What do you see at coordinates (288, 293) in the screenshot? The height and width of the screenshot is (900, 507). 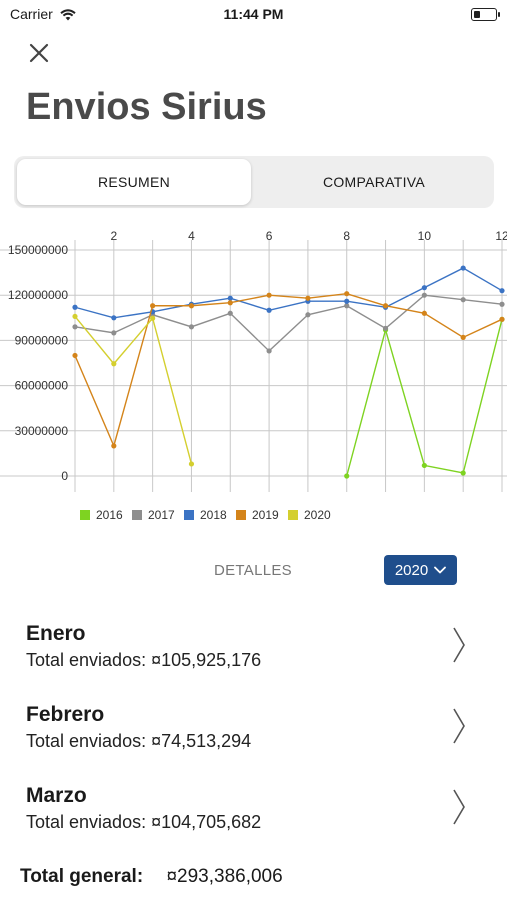 I see `series-line-2018` at bounding box center [288, 293].